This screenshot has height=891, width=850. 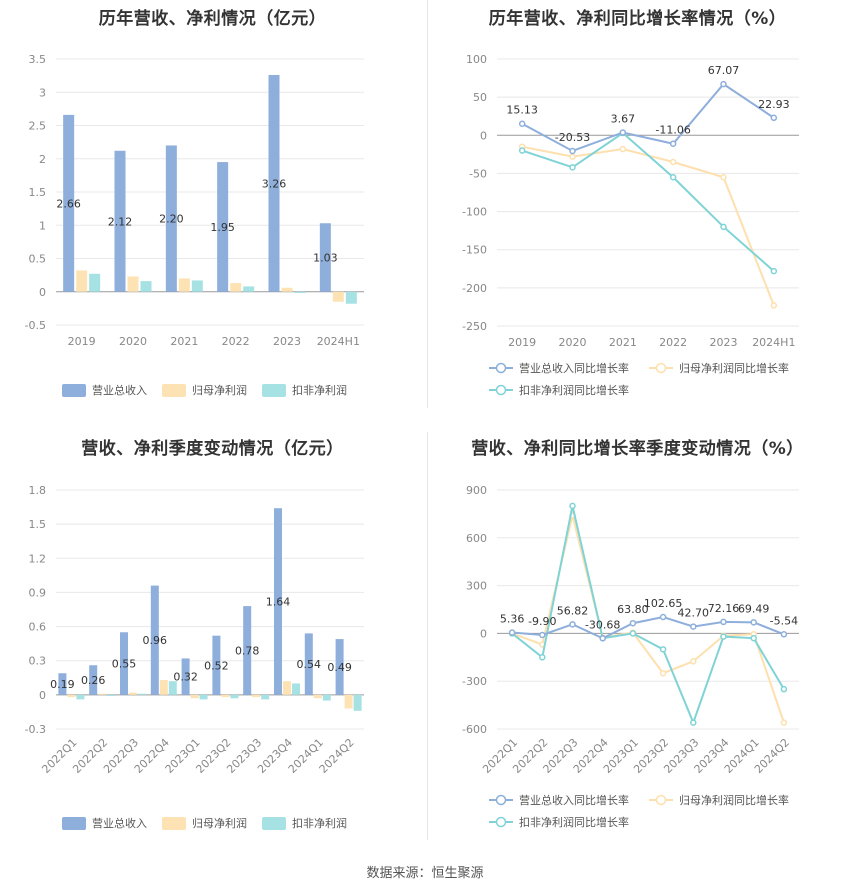 I want to click on data-label: 15.13, so click(x=522, y=110).